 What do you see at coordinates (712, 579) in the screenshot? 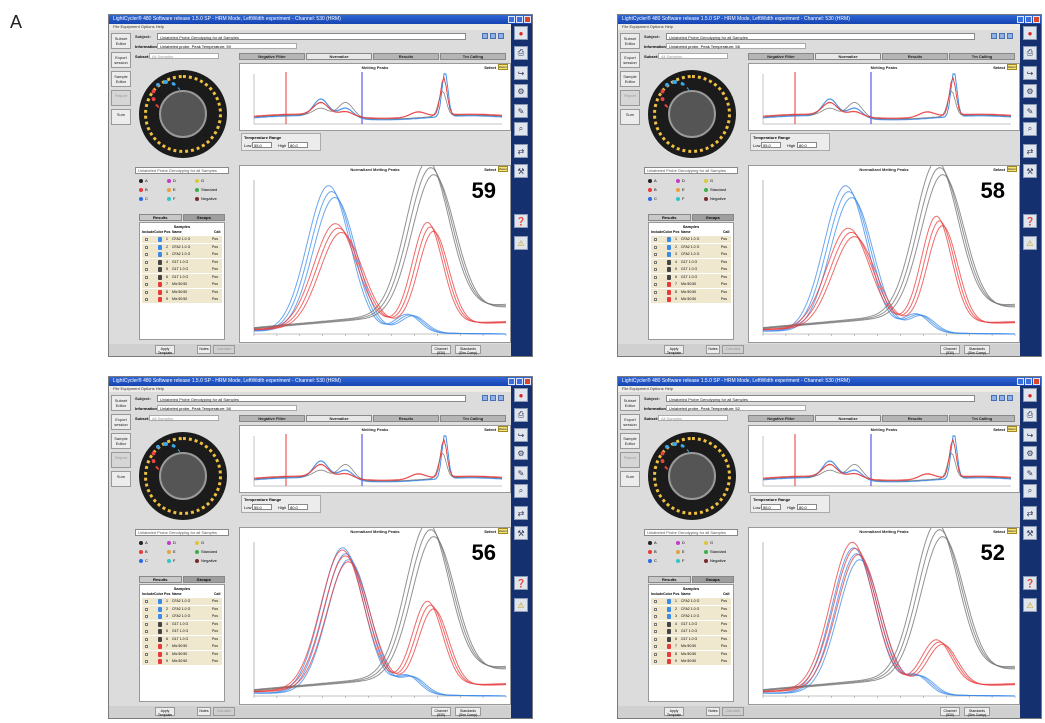
I see `tab-groups: Groups` at bounding box center [712, 579].